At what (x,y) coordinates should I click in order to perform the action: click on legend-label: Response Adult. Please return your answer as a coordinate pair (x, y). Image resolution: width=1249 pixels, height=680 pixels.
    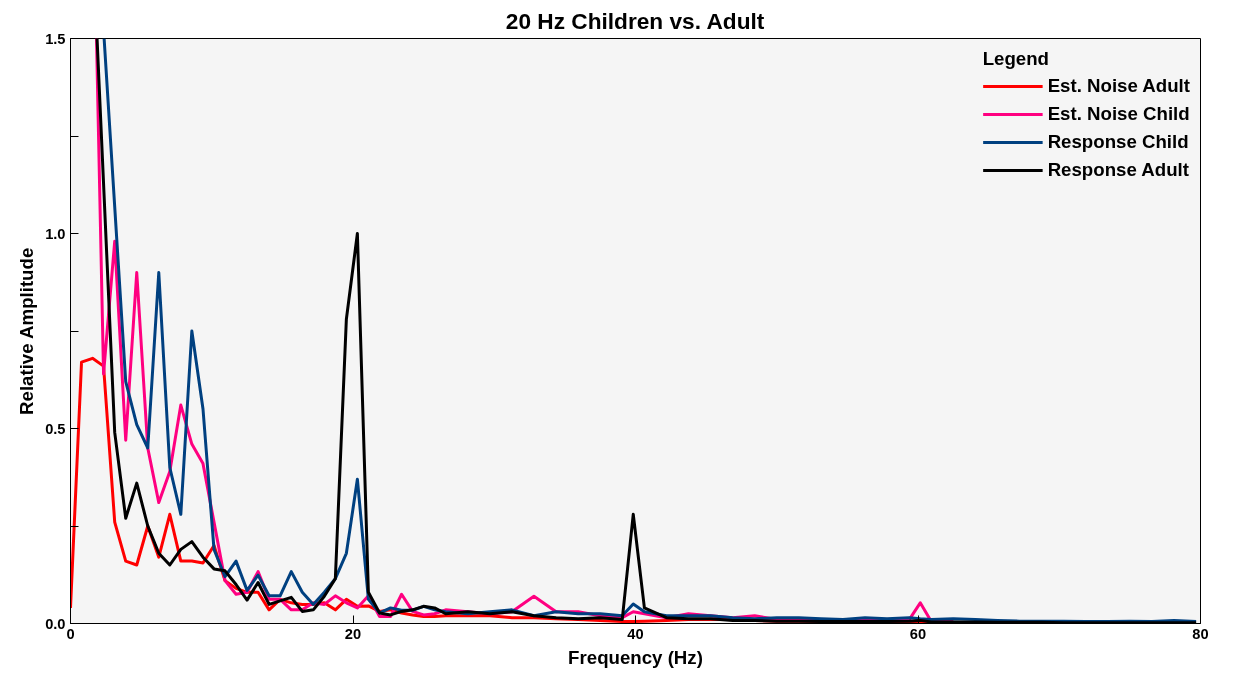
    Looking at the image, I should click on (1118, 170).